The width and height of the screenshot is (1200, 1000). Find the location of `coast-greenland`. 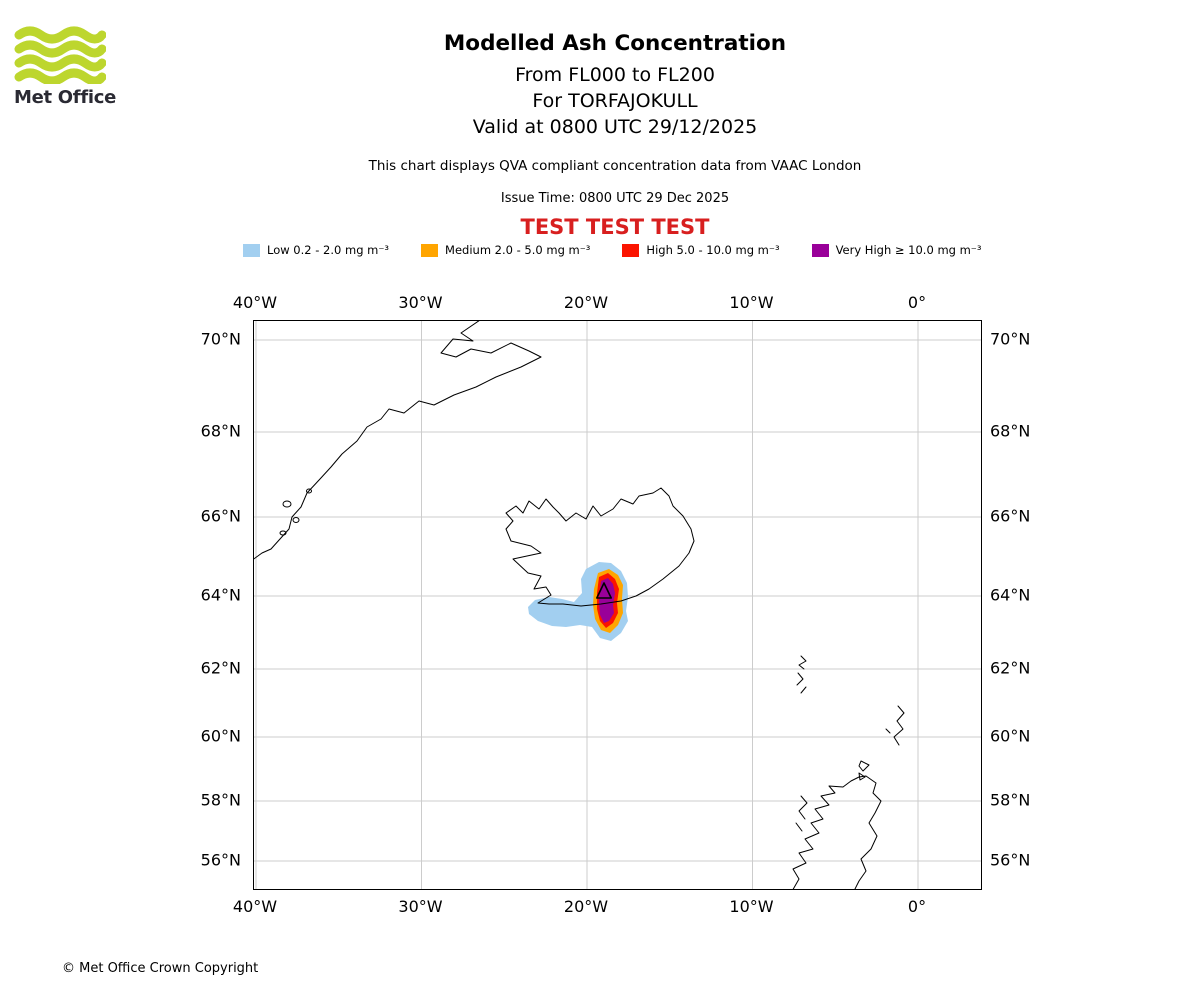

coast-greenland is located at coordinates (398, 440).